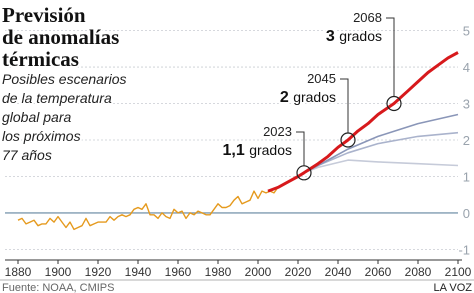 The height and width of the screenshot is (293, 474). Describe the element at coordinates (298, 272) in the screenshot. I see `x-tick-label: 2020` at that location.